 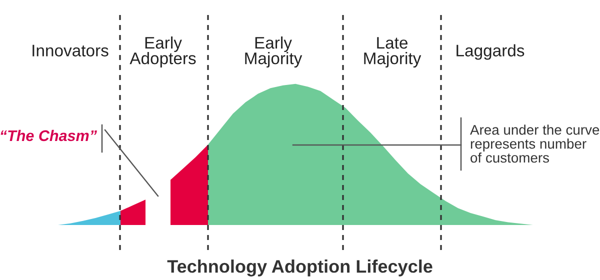 What do you see at coordinates (70, 50) in the screenshot?
I see `text: Innovators` at bounding box center [70, 50].